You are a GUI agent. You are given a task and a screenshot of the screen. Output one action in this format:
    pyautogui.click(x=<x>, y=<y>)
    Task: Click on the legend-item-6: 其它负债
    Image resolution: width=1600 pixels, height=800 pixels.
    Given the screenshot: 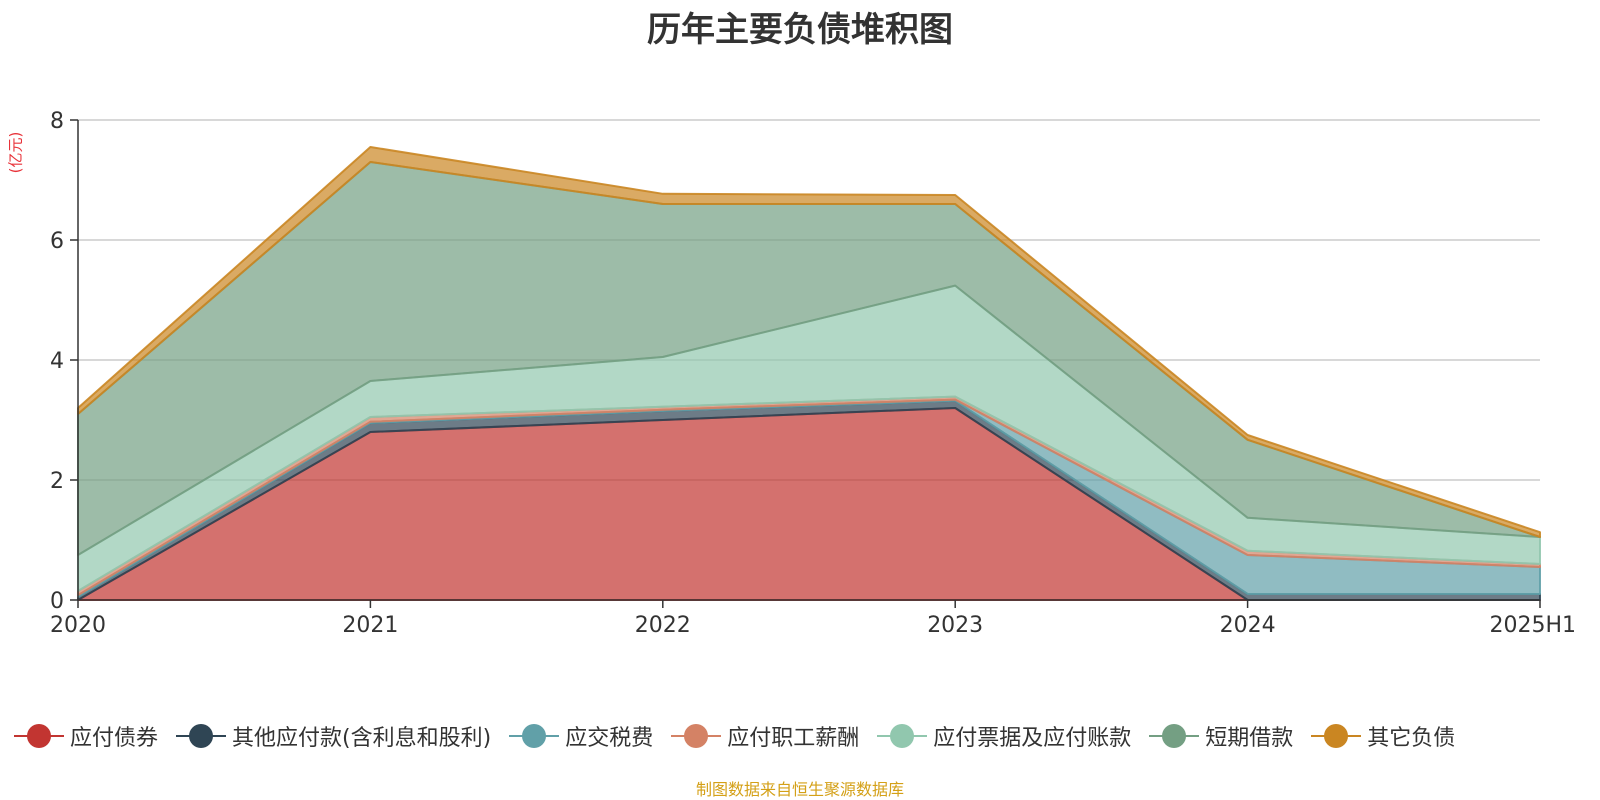 What is the action you would take?
    pyautogui.click(x=1383, y=736)
    